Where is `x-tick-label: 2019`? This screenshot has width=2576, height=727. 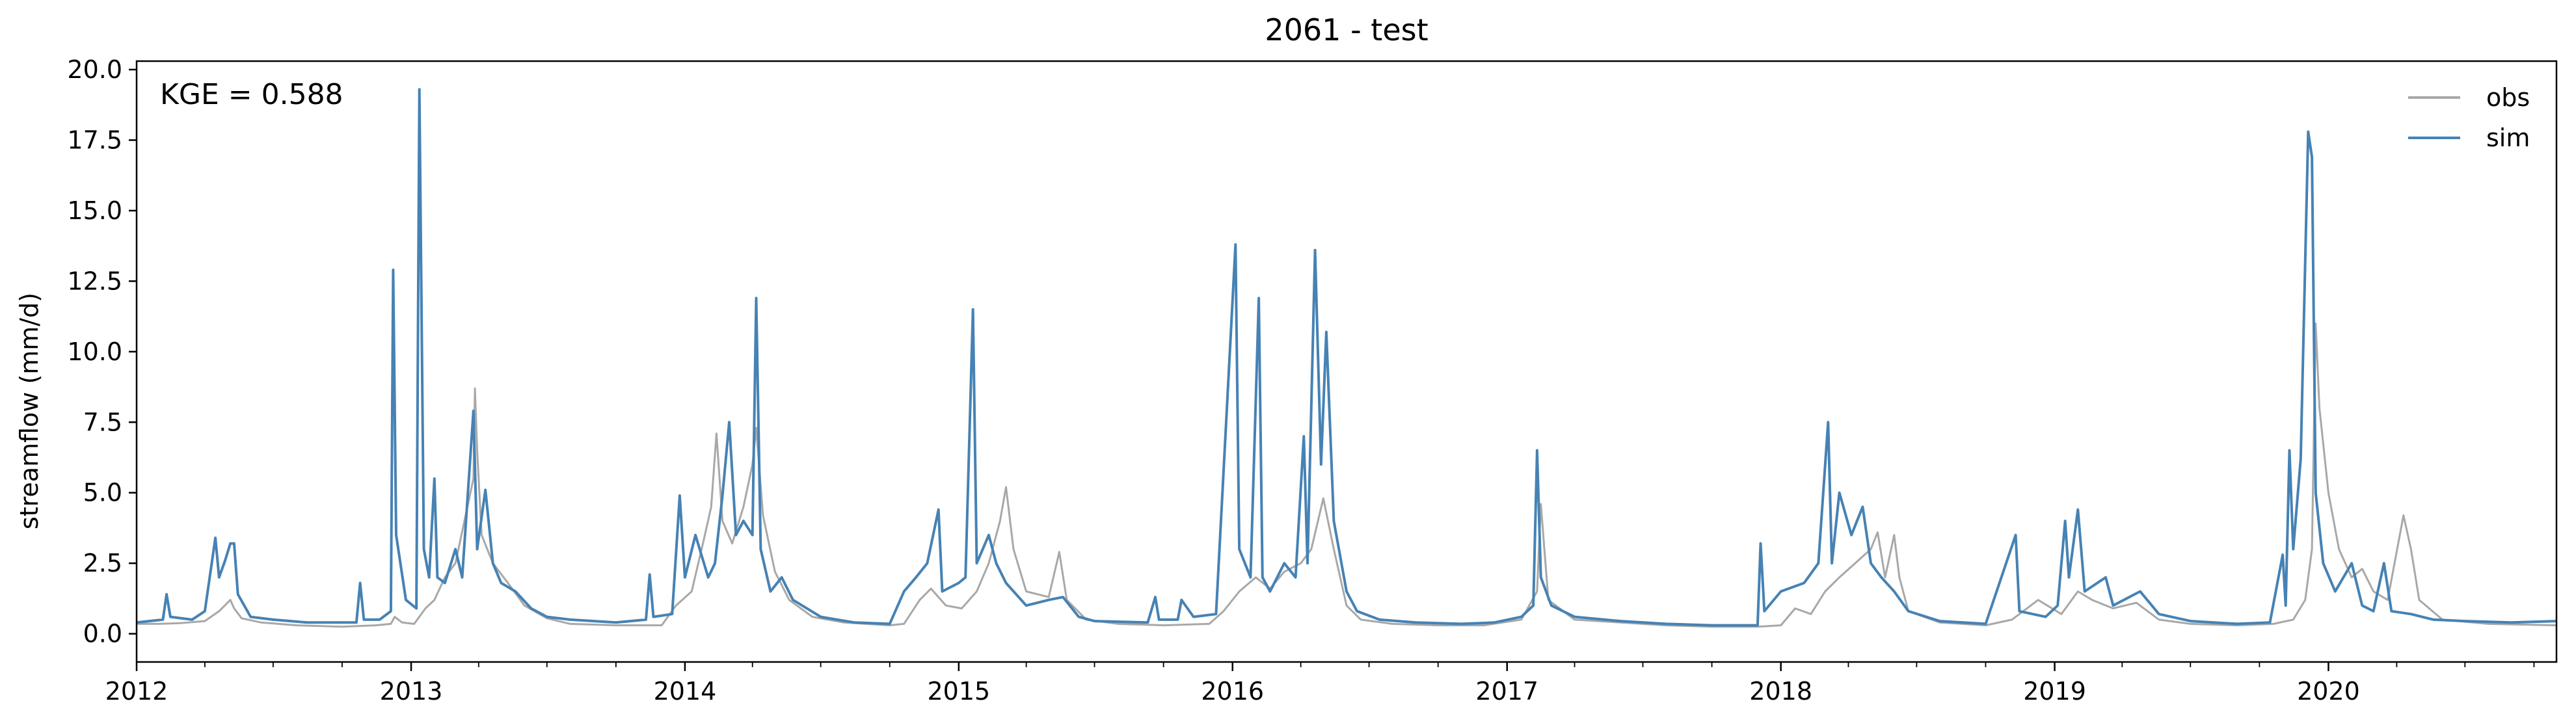
x-tick-label: 2019 is located at coordinates (2054, 691).